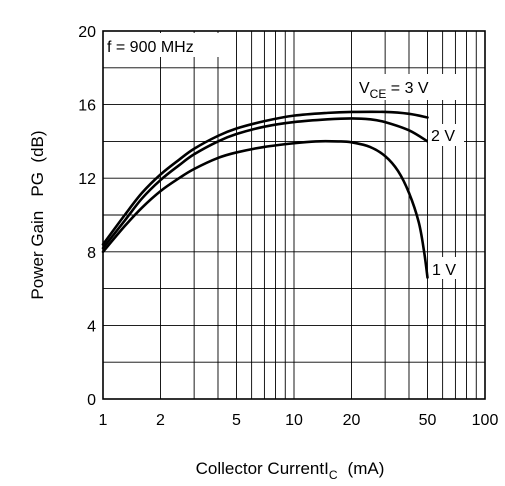 This screenshot has height=486, width=505. What do you see at coordinates (352, 420) in the screenshot?
I see `x-tick-label: 20` at bounding box center [352, 420].